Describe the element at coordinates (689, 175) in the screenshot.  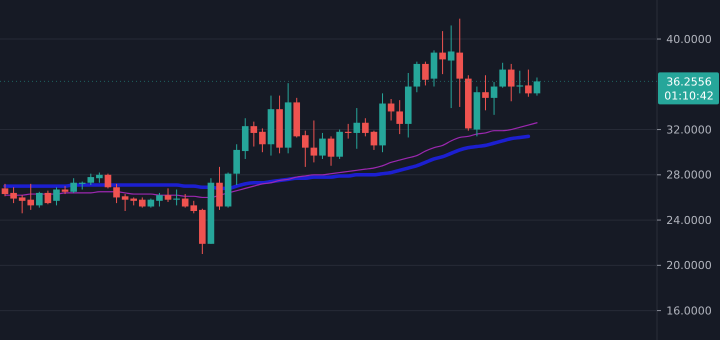
I see `y-tick-label: 28.0000` at that location.